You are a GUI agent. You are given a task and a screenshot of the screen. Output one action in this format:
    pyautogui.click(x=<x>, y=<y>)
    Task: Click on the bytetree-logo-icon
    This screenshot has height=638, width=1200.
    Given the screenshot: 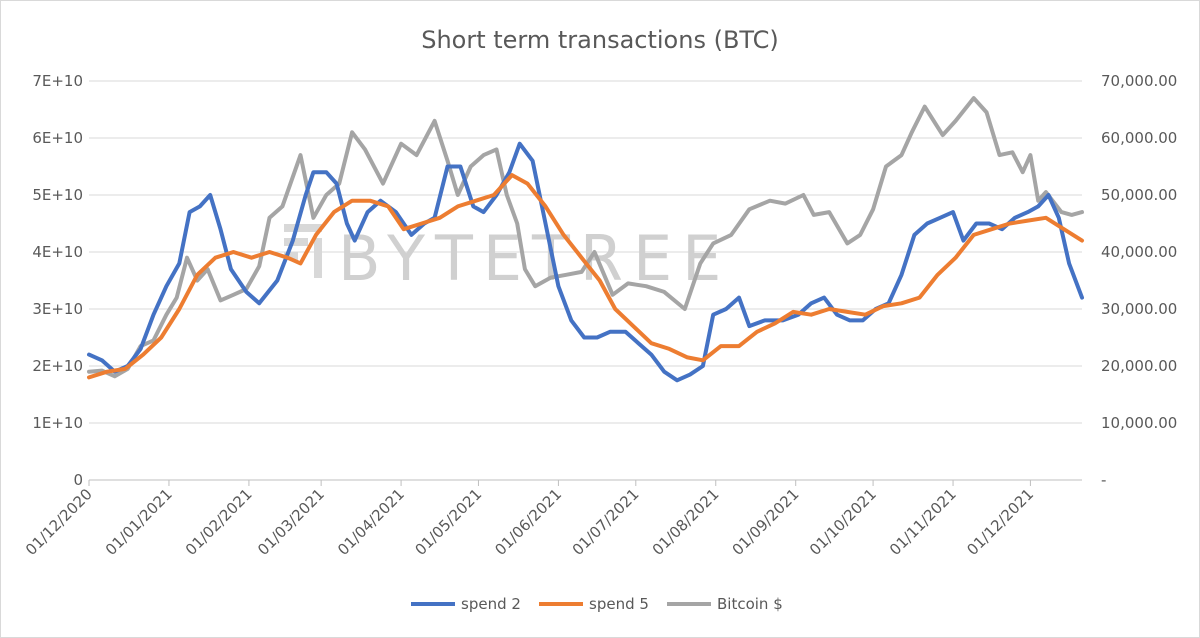 What is the action you would take?
    pyautogui.click(x=303, y=251)
    